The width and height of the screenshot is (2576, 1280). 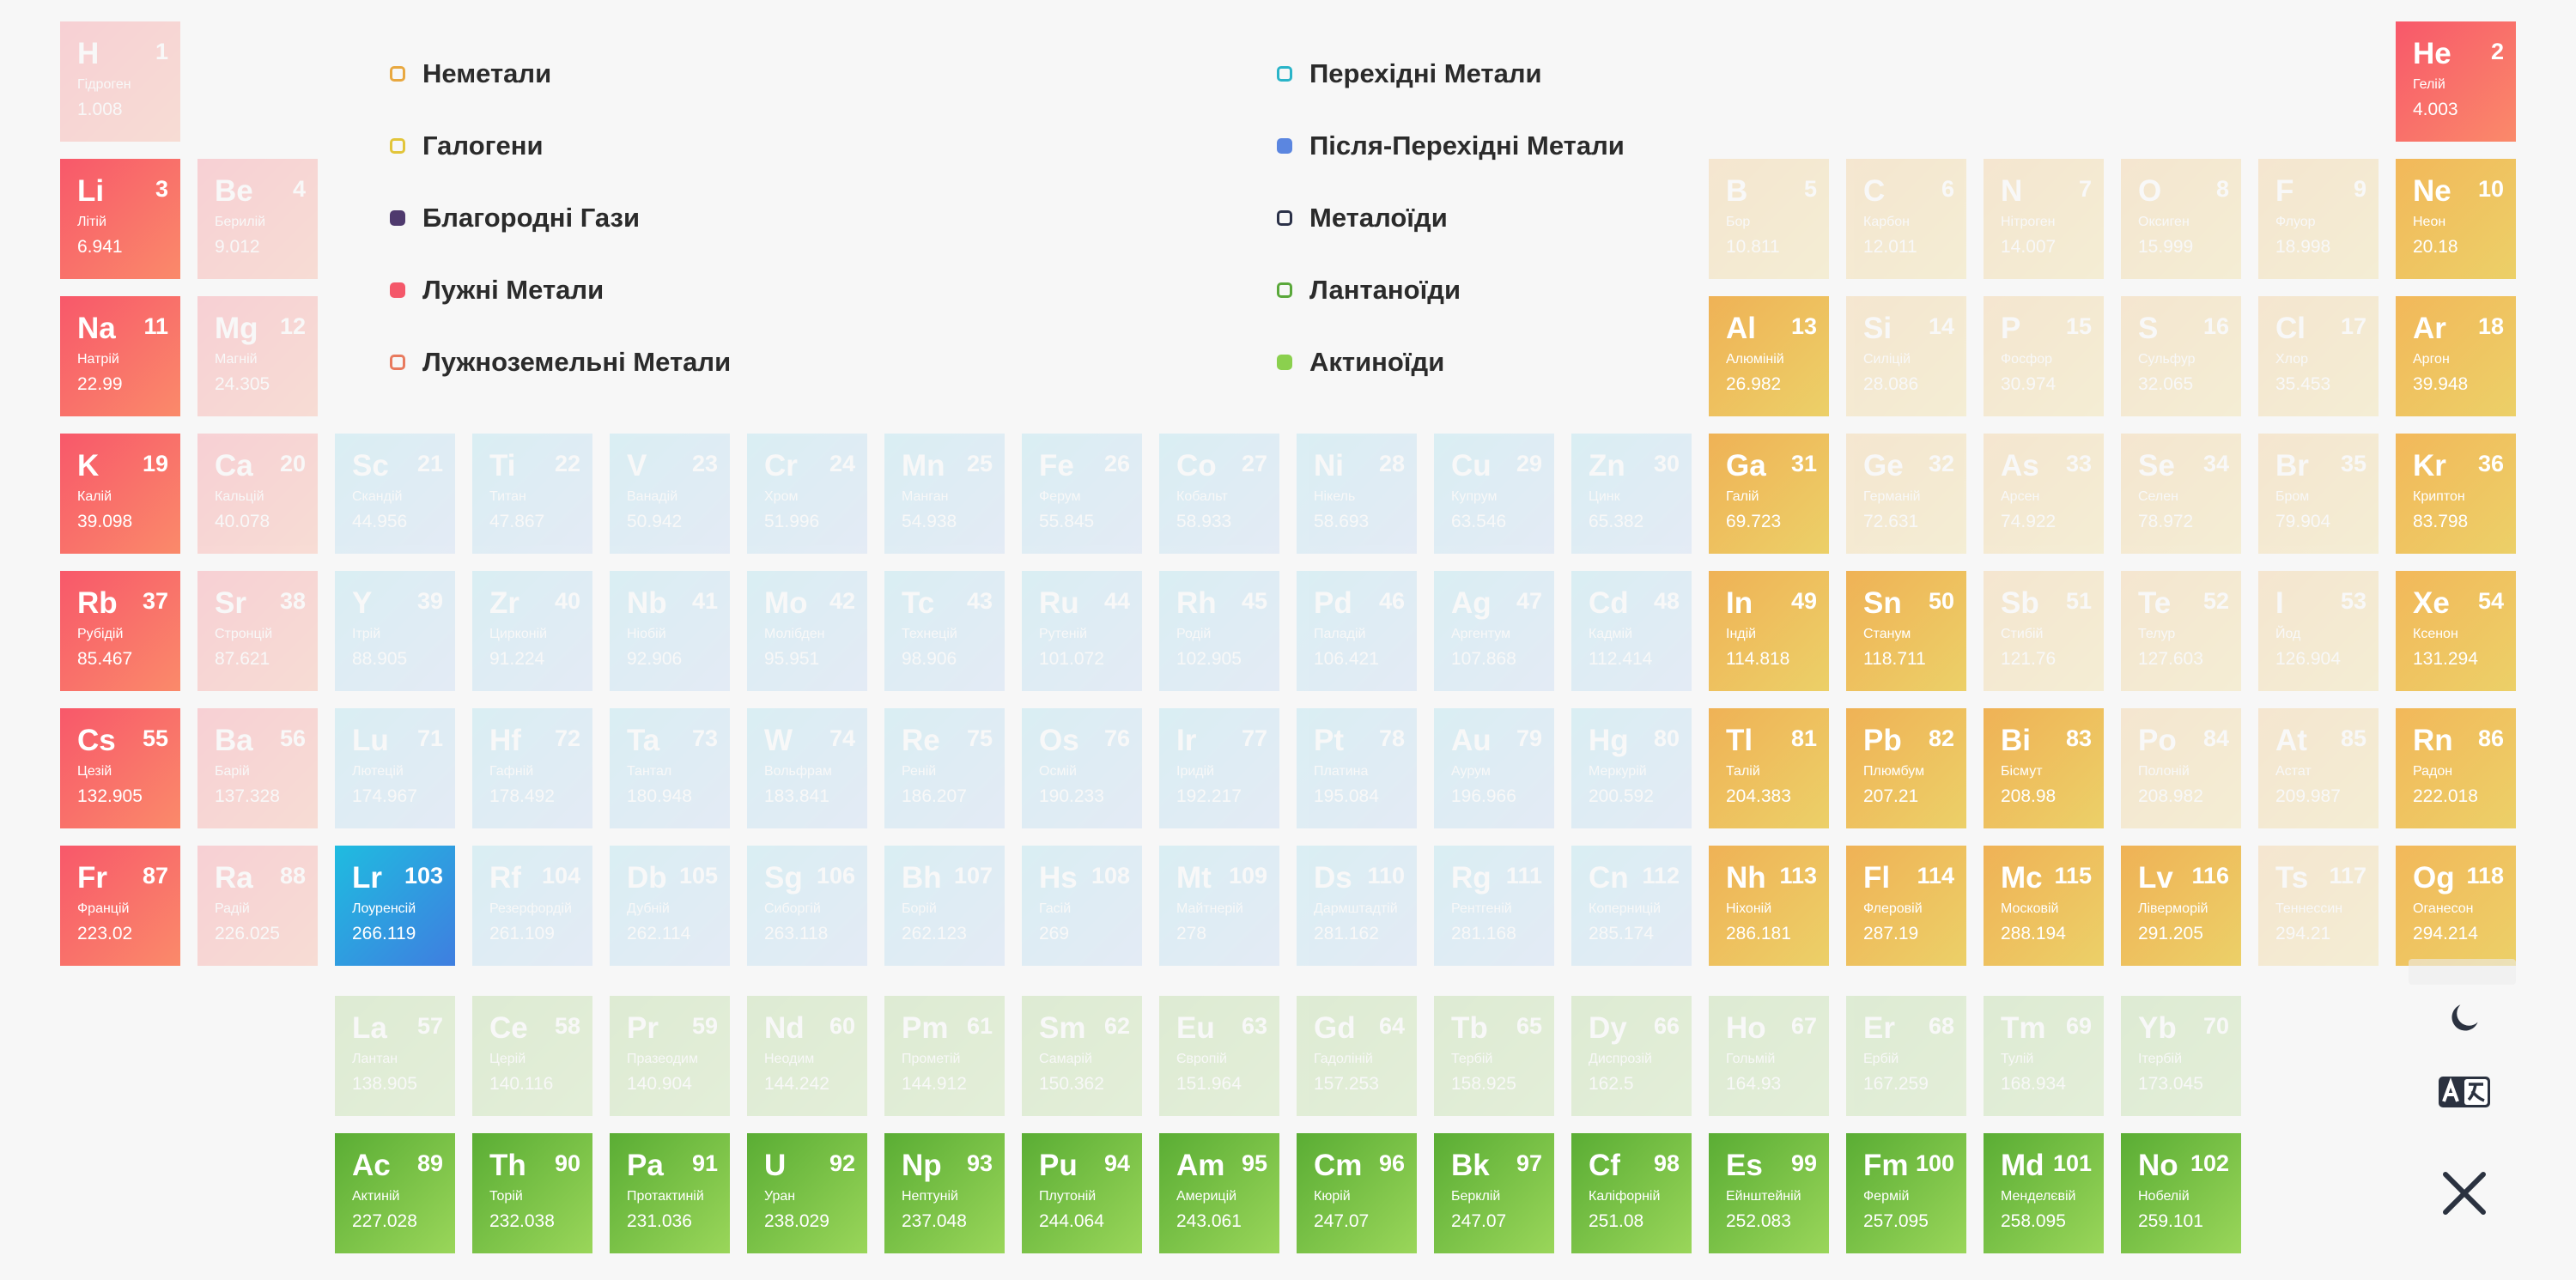 What do you see at coordinates (1769, 494) in the screenshot?
I see `element-ga: Ga 31 Галій 69.723` at bounding box center [1769, 494].